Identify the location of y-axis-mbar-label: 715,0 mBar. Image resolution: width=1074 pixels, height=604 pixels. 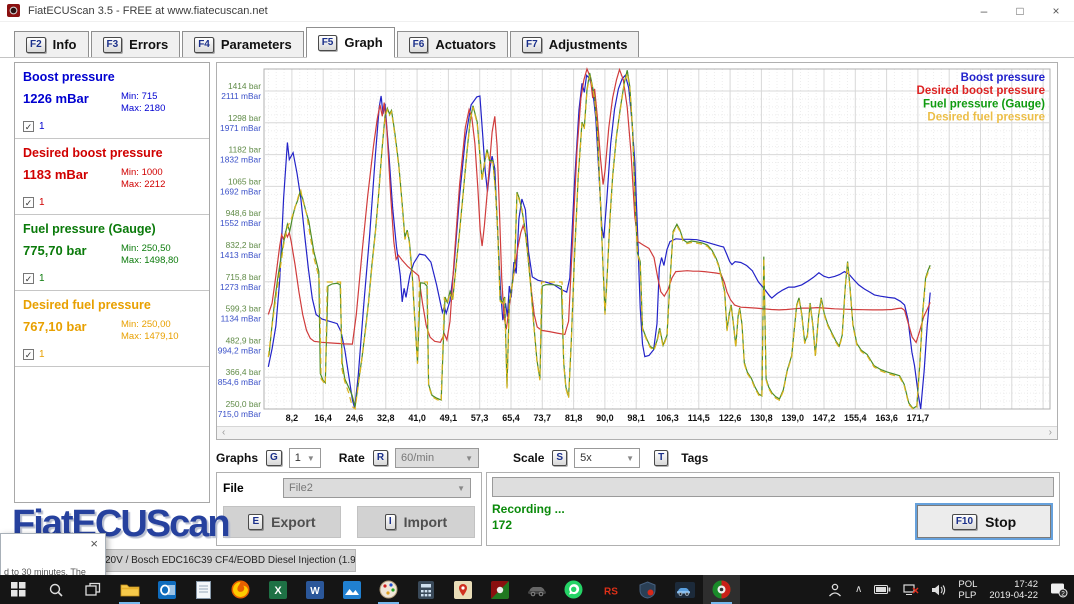
(240, 414).